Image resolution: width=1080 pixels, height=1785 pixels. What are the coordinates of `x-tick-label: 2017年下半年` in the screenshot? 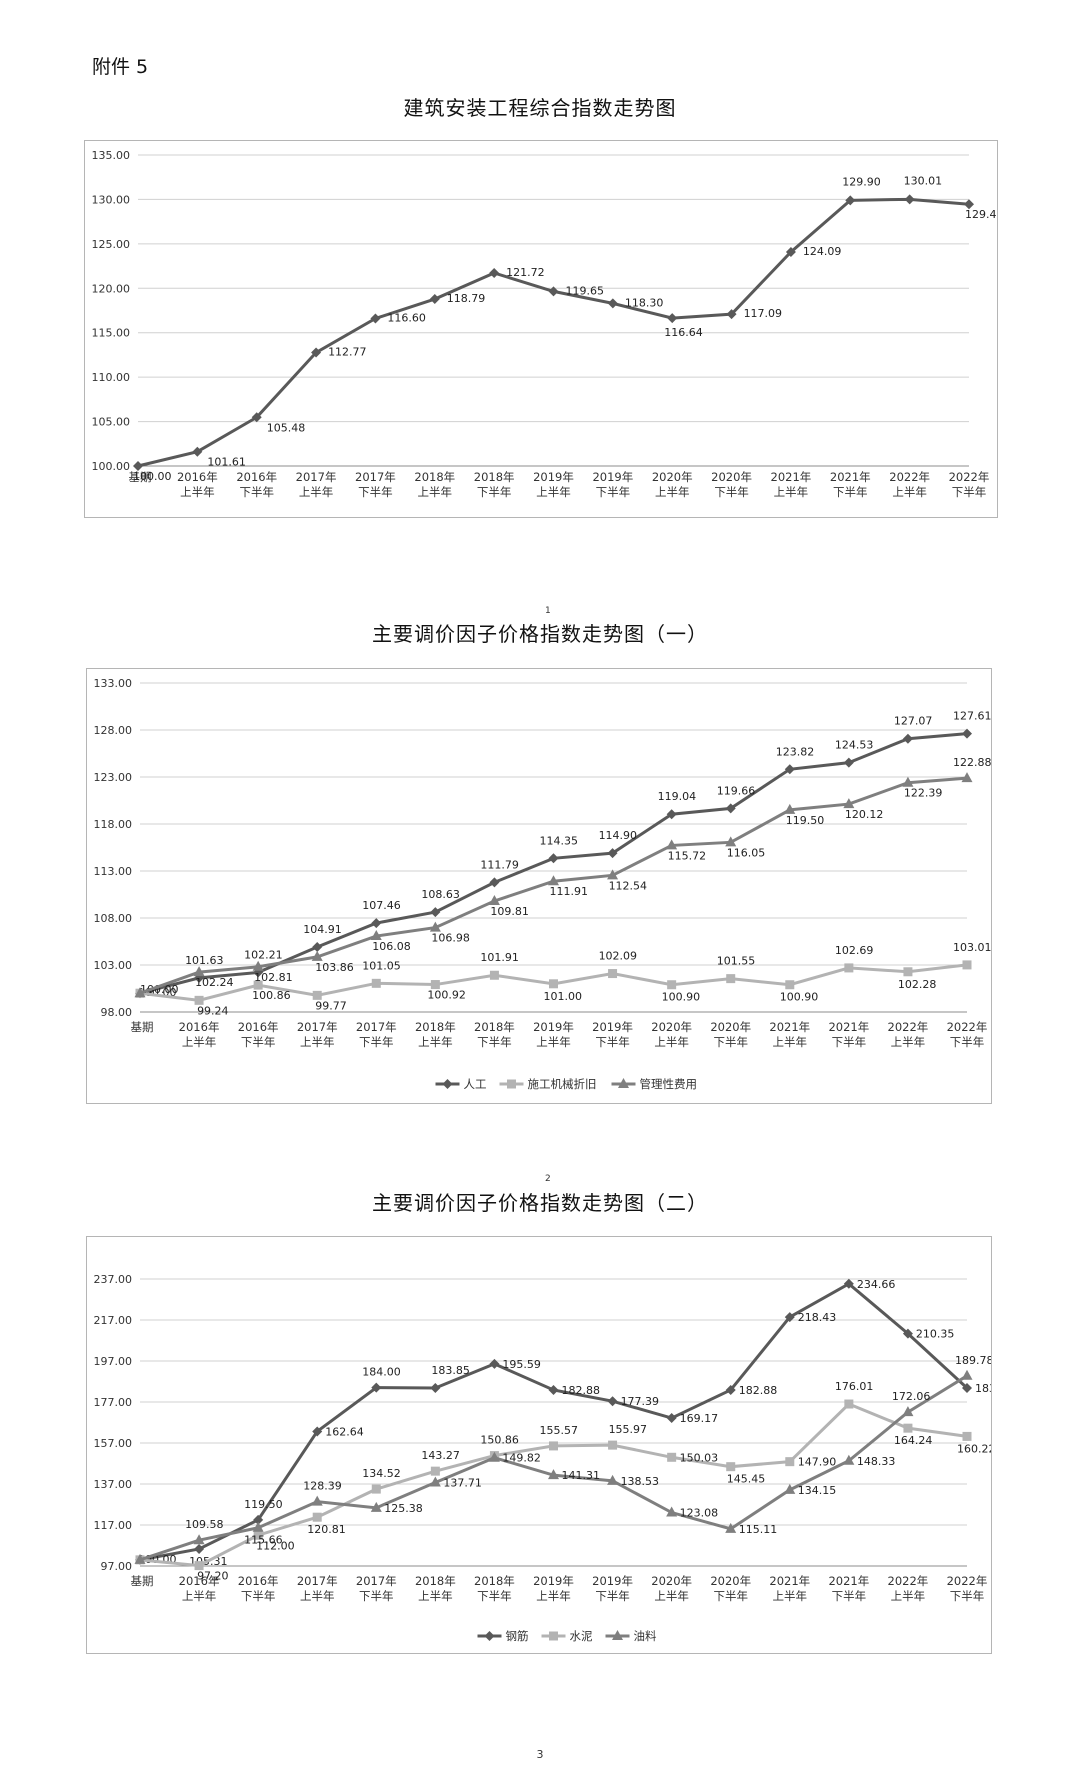 It's located at (376, 1034).